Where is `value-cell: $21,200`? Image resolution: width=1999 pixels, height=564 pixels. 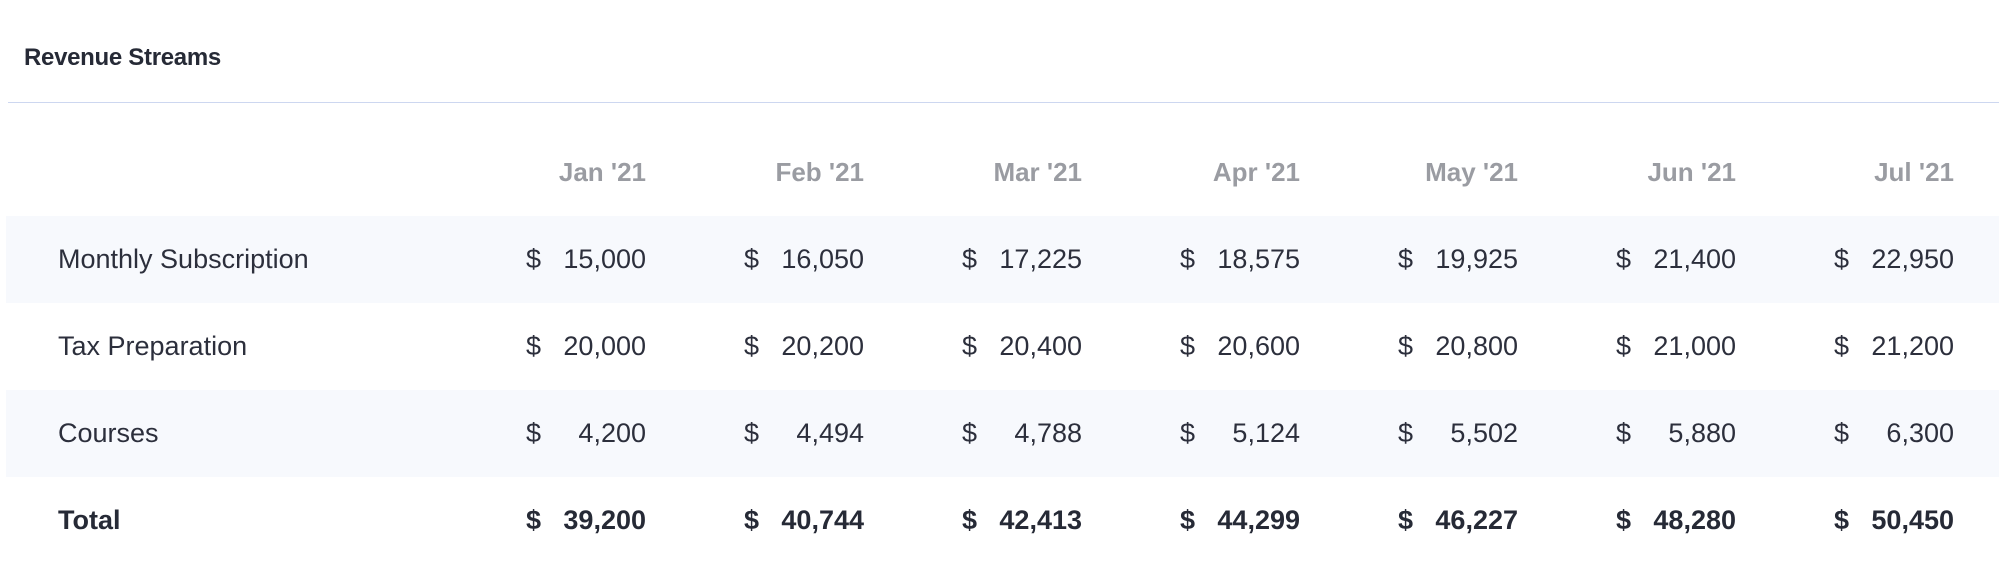
value-cell: $21,200 is located at coordinates (1854, 346).